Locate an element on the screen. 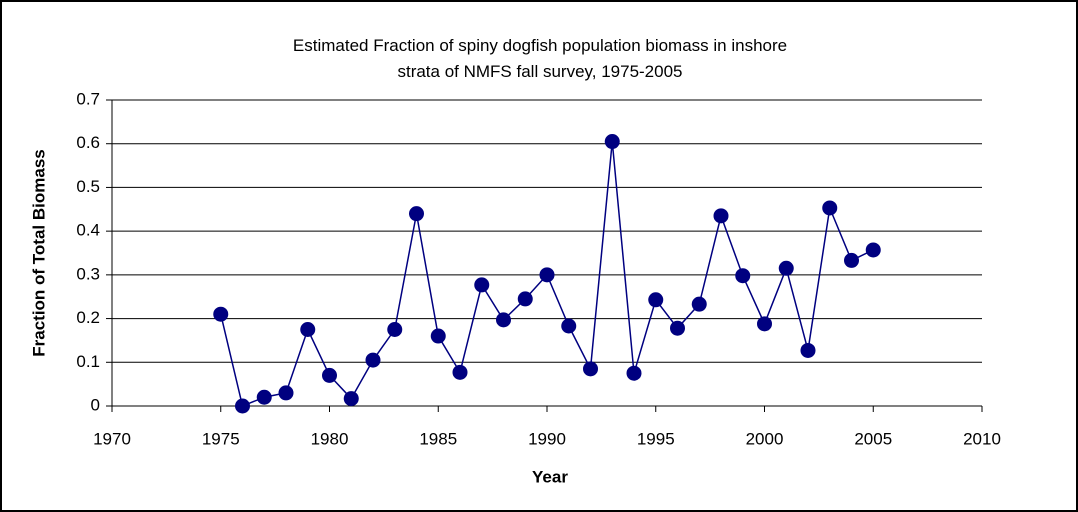  x-tick-label: 1990 is located at coordinates (547, 438).